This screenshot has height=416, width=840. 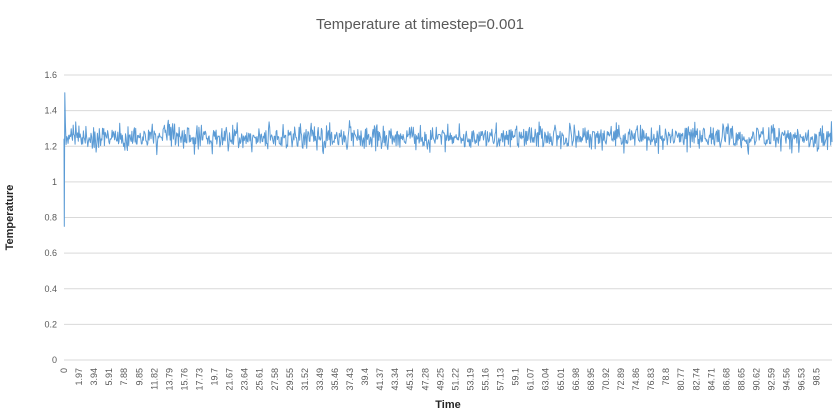 What do you see at coordinates (455, 379) in the screenshot?
I see `x-tick-label: 51.22` at bounding box center [455, 379].